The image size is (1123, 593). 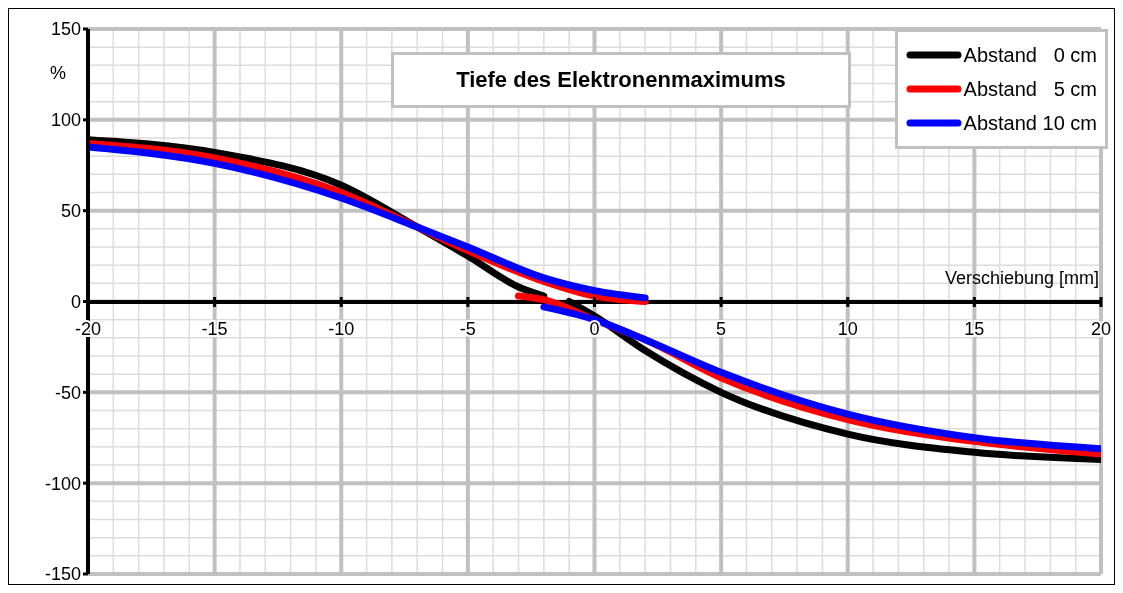 I want to click on legend-label: Abstand 0 cm, so click(x=1030, y=55).